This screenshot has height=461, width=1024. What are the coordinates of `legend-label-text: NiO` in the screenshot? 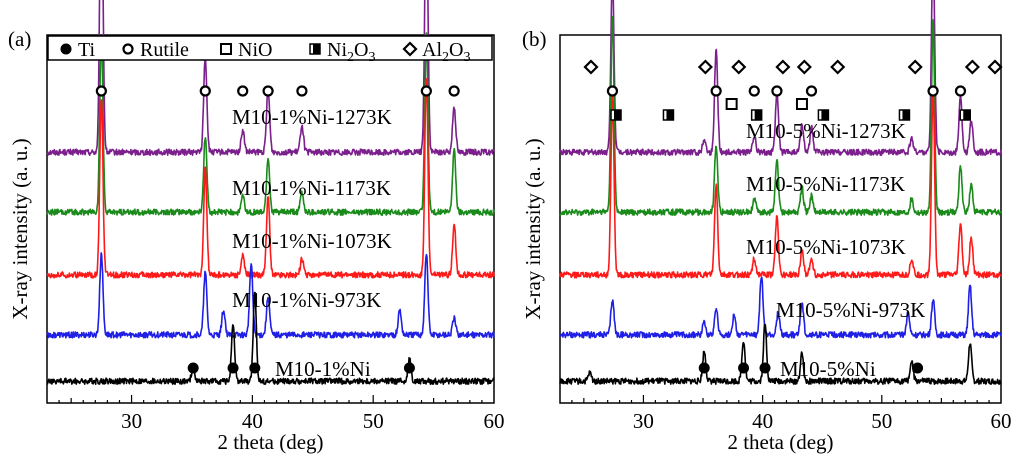 It's located at (255, 50).